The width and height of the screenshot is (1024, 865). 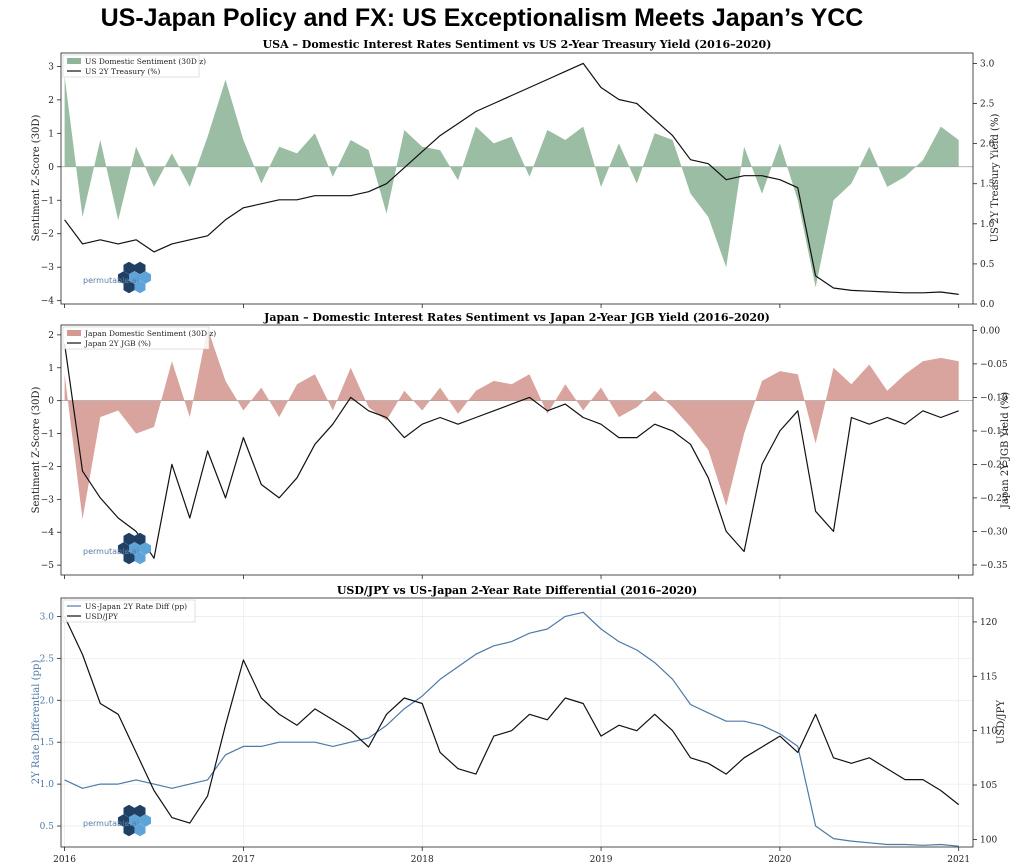 I want to click on usa-y2tick-label: 0.0, so click(x=987, y=305).